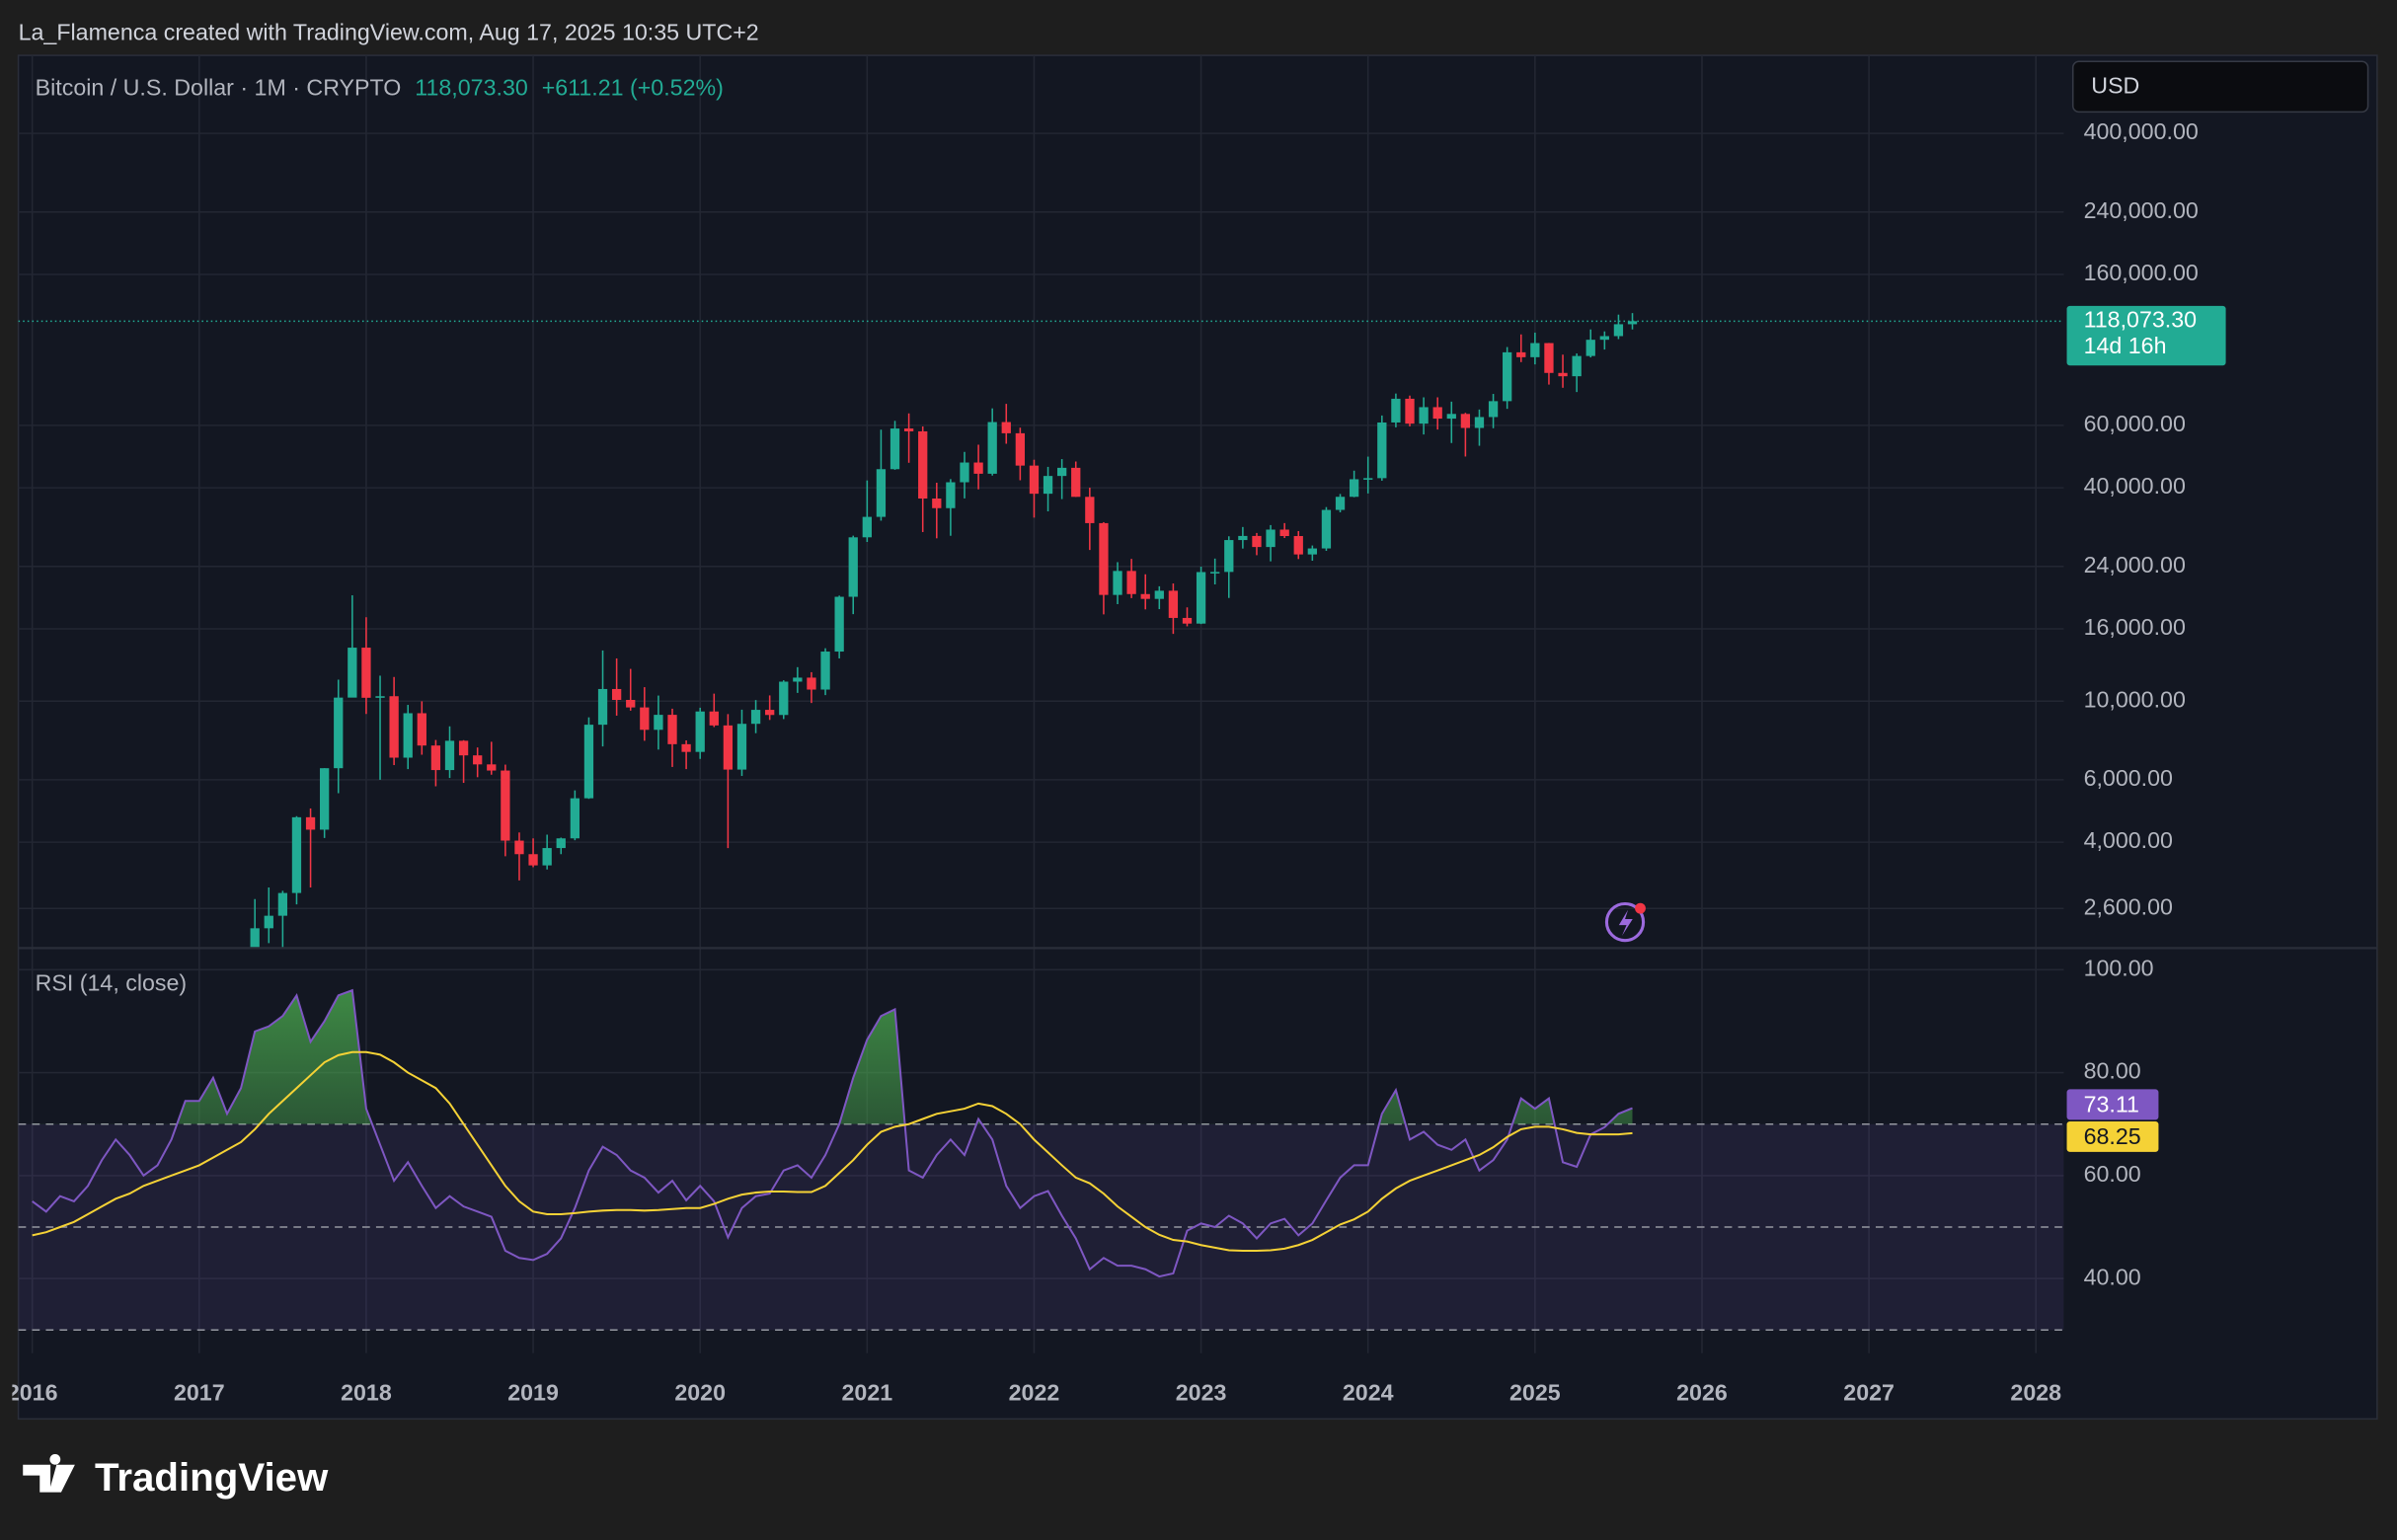 This screenshot has width=2397, height=1540. Describe the element at coordinates (199, 1393) in the screenshot. I see `x-tick-label: 2017` at that location.